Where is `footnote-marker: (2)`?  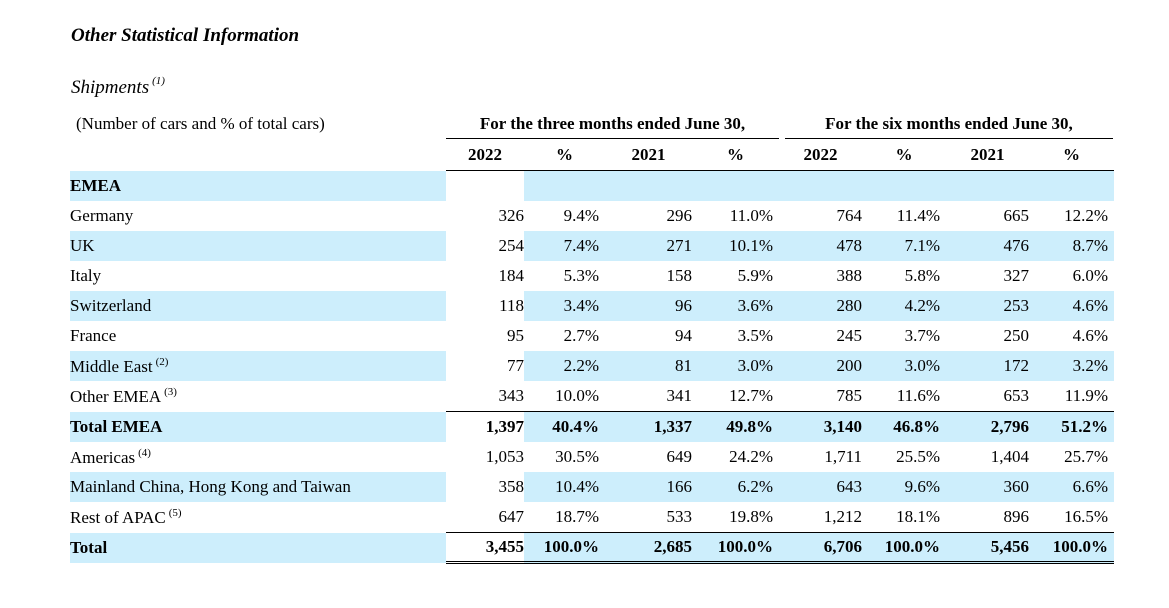
footnote-marker: (2) is located at coordinates (162, 361).